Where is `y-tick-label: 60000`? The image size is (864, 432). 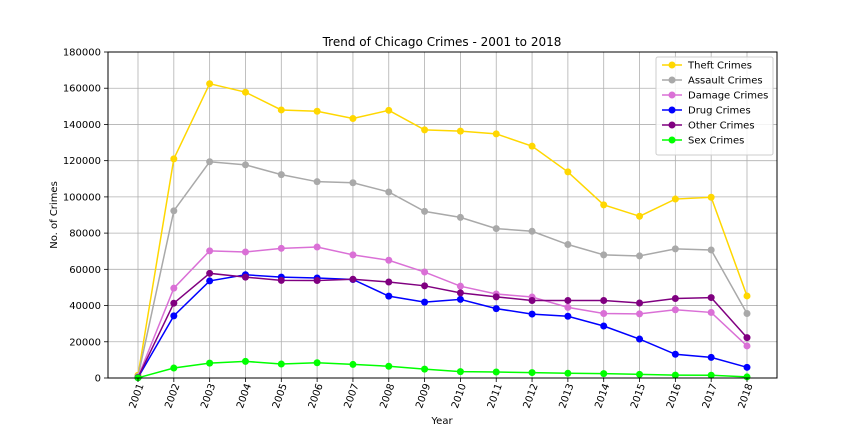 y-tick-label: 60000 is located at coordinates (85, 270).